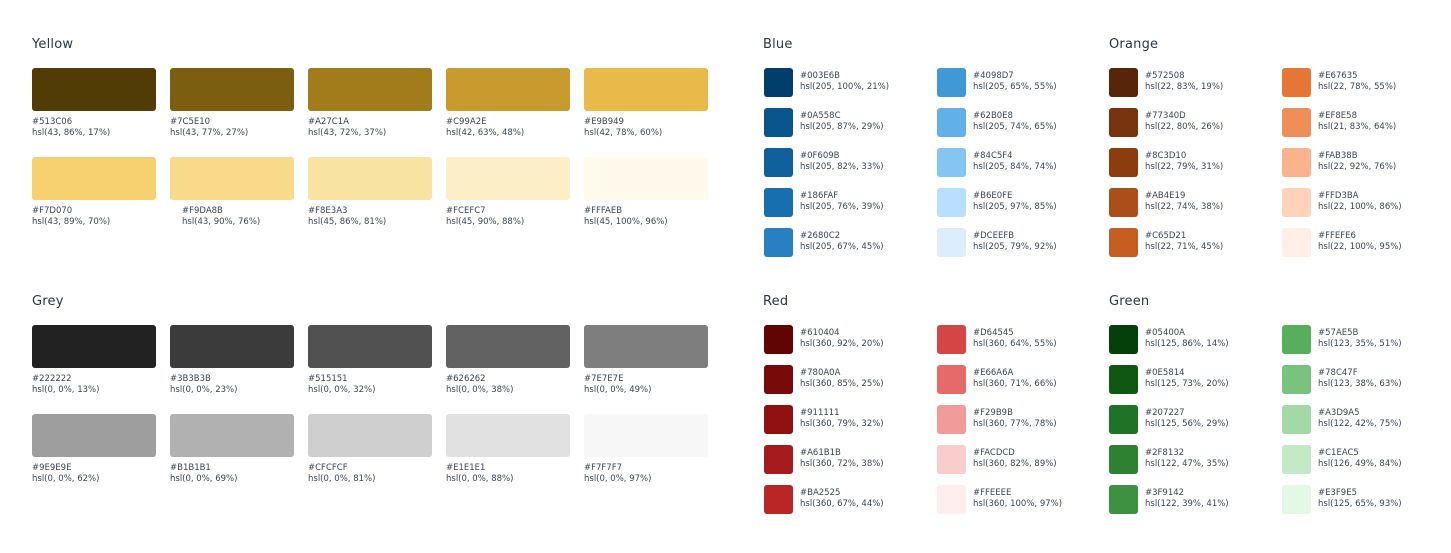  I want to click on hsl-value: hsl(125, 65%, 93%), so click(1360, 504).